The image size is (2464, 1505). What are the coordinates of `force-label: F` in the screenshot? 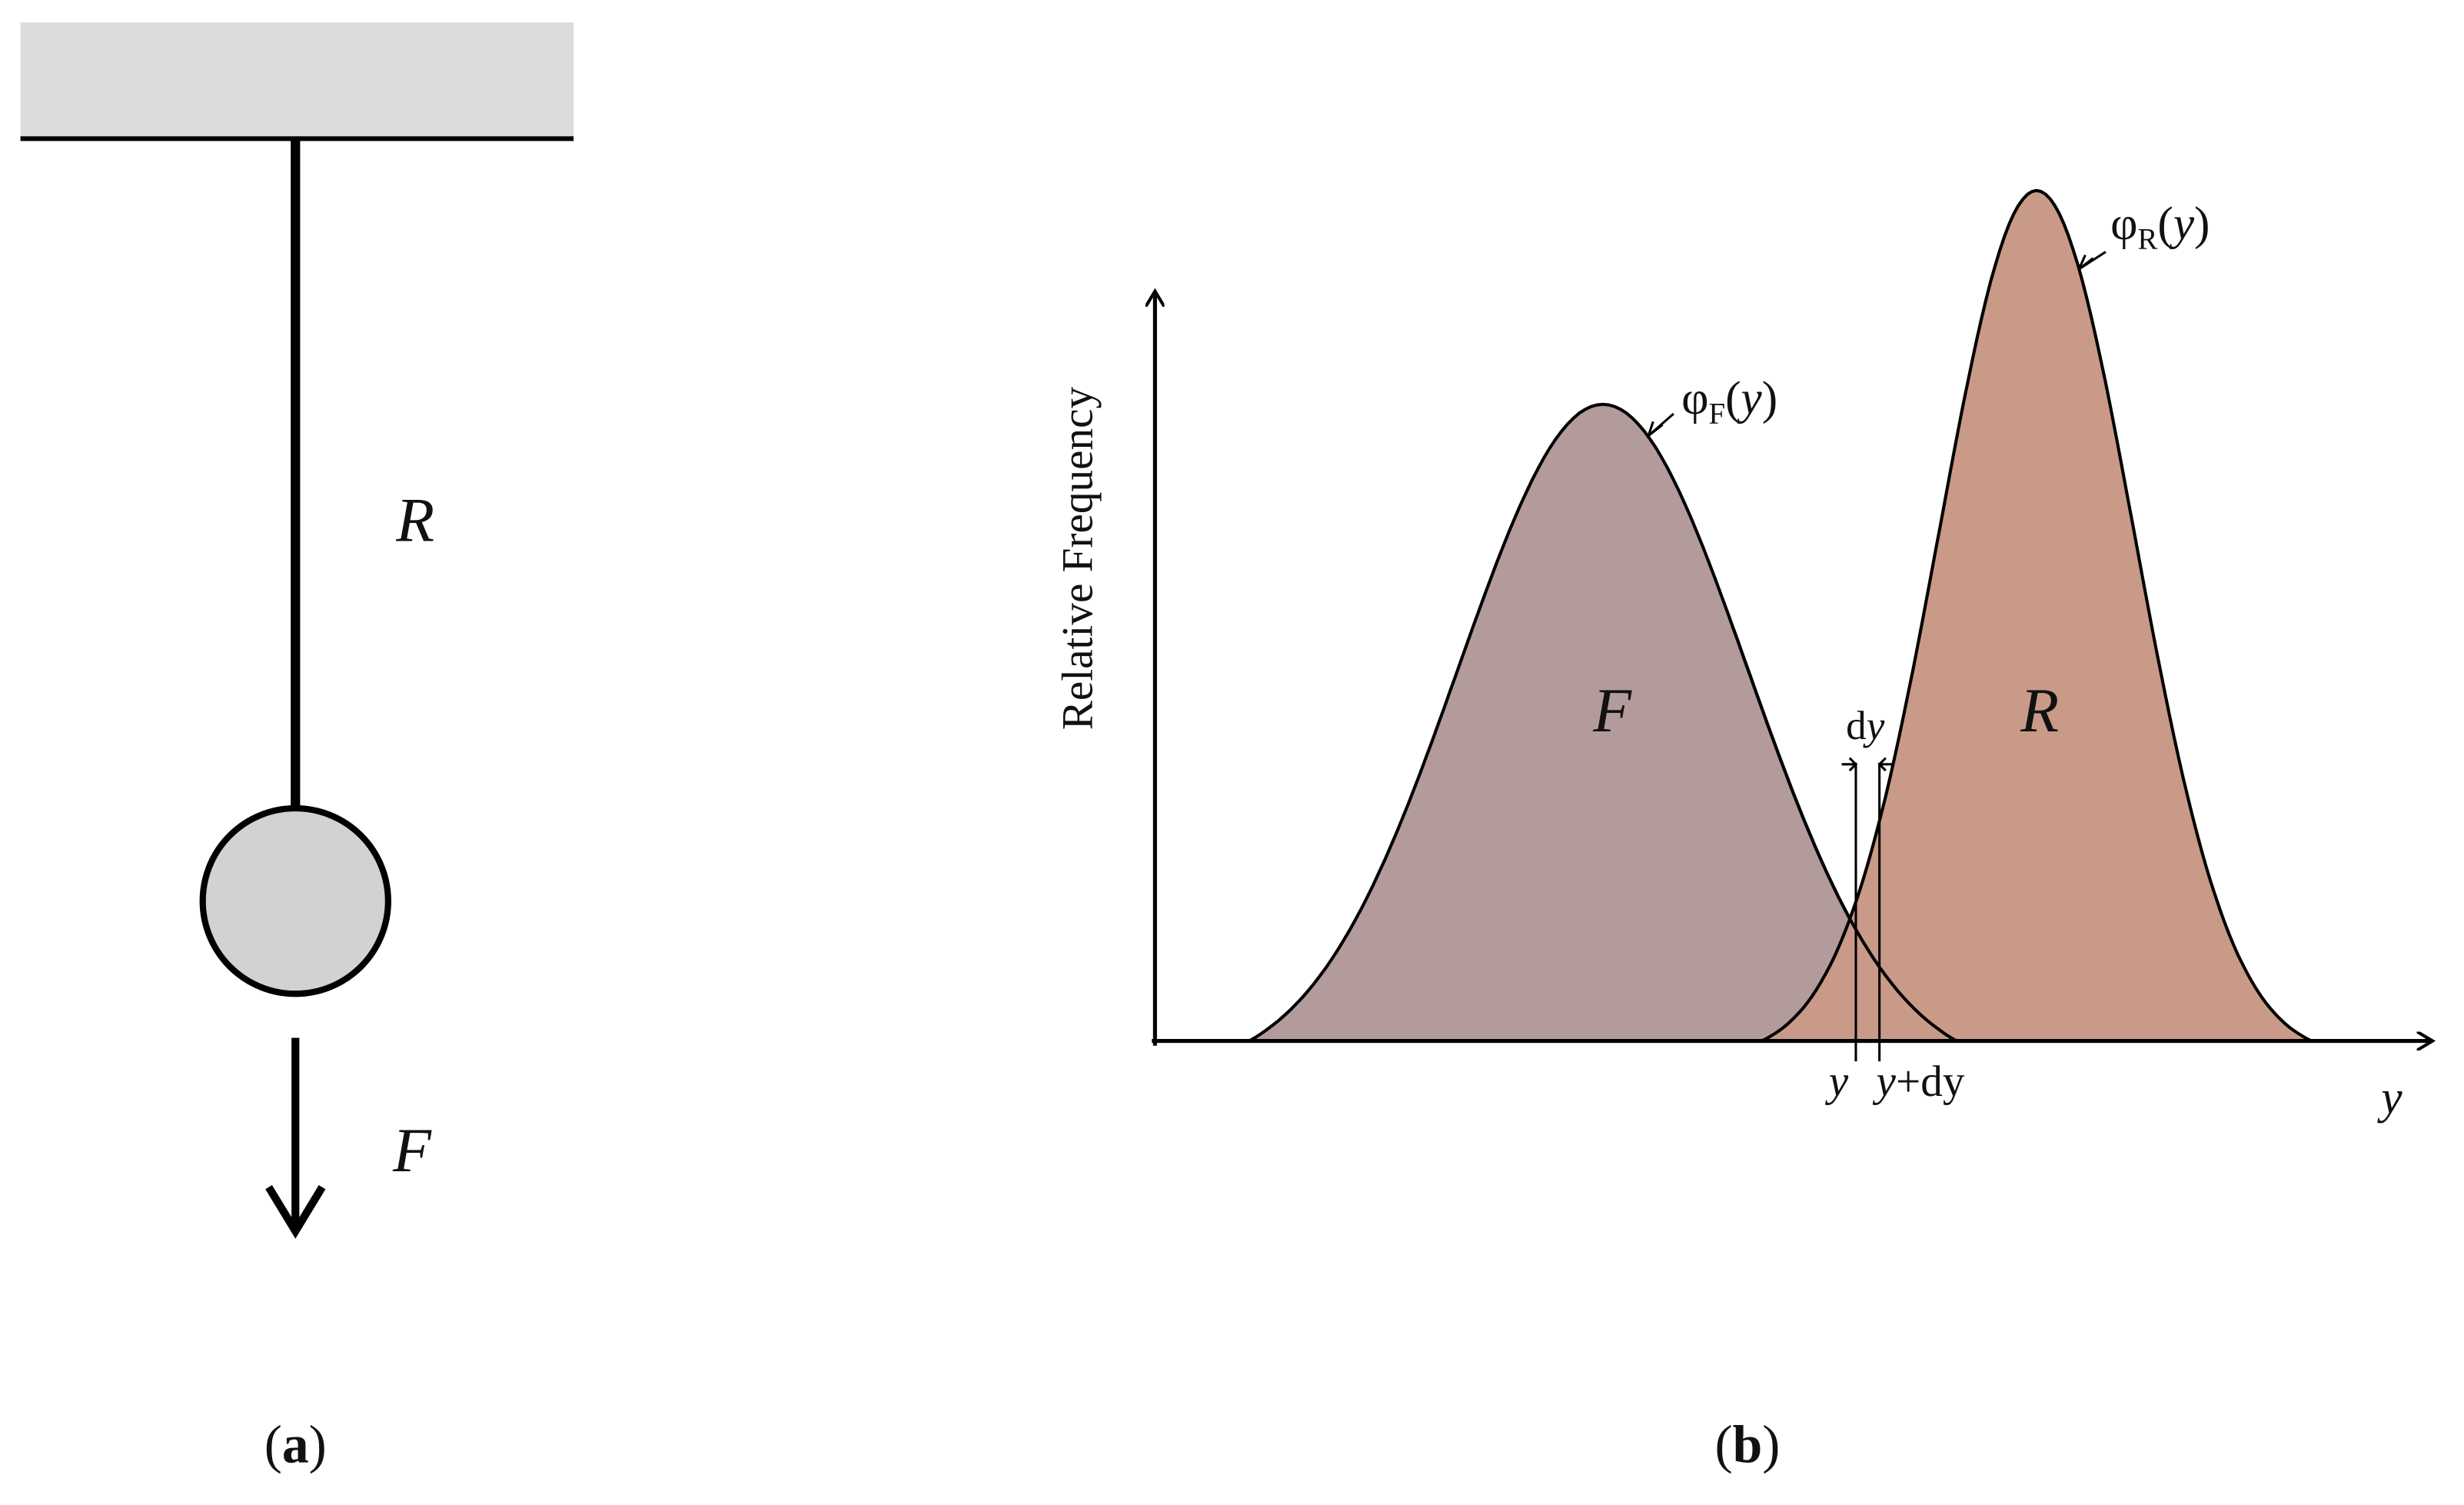 It's located at (412, 1150).